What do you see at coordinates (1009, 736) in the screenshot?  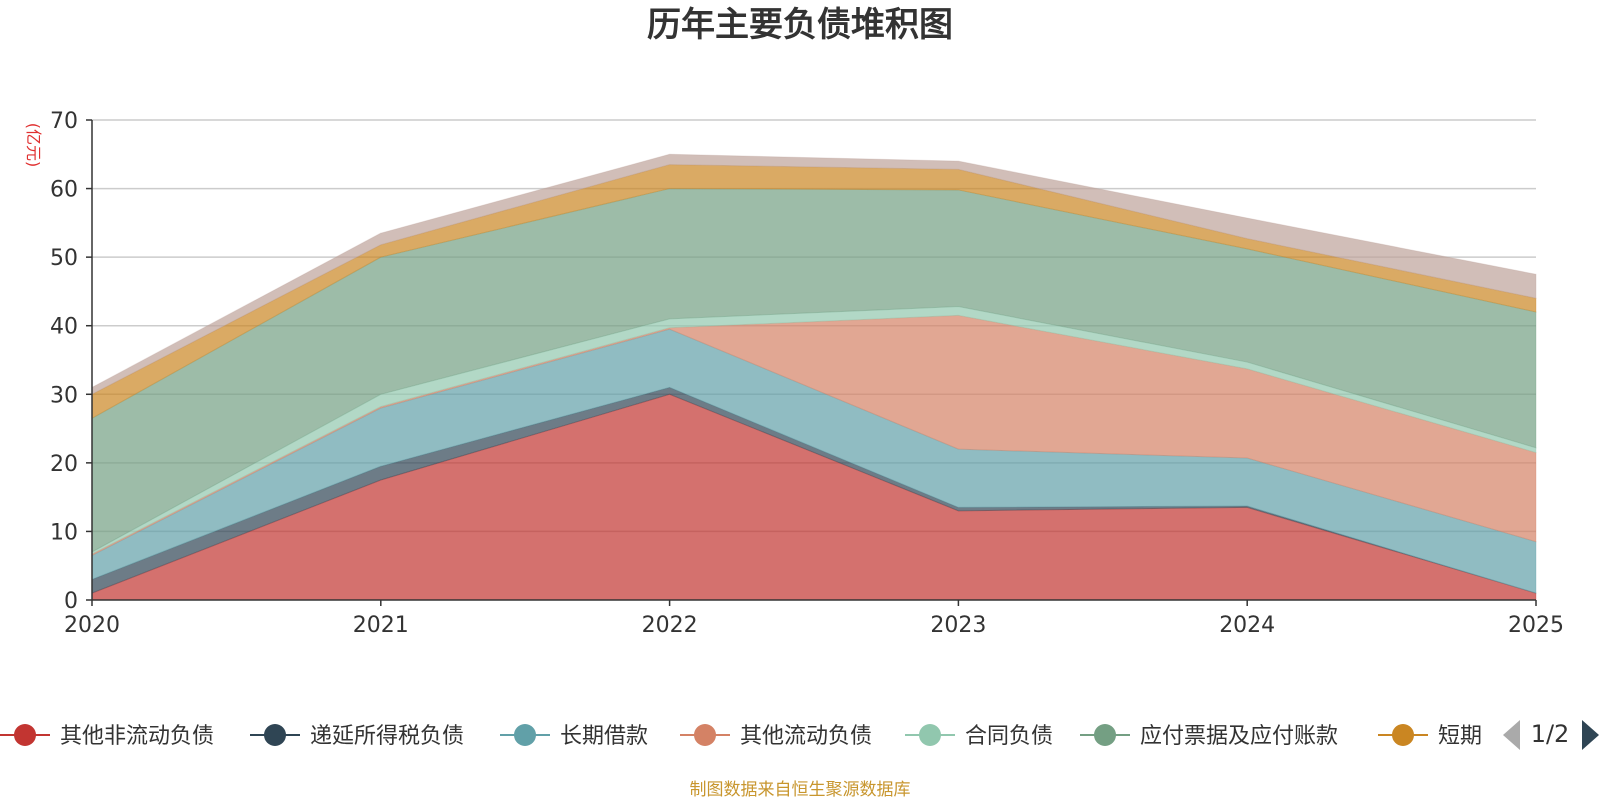 I see `legend-label: 合同负债` at bounding box center [1009, 736].